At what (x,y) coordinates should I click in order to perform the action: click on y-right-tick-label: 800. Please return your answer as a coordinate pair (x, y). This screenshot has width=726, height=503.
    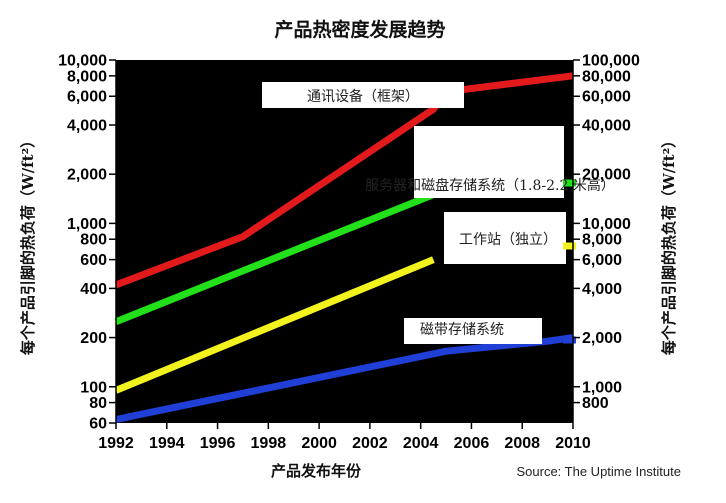
    Looking at the image, I should click on (595, 403).